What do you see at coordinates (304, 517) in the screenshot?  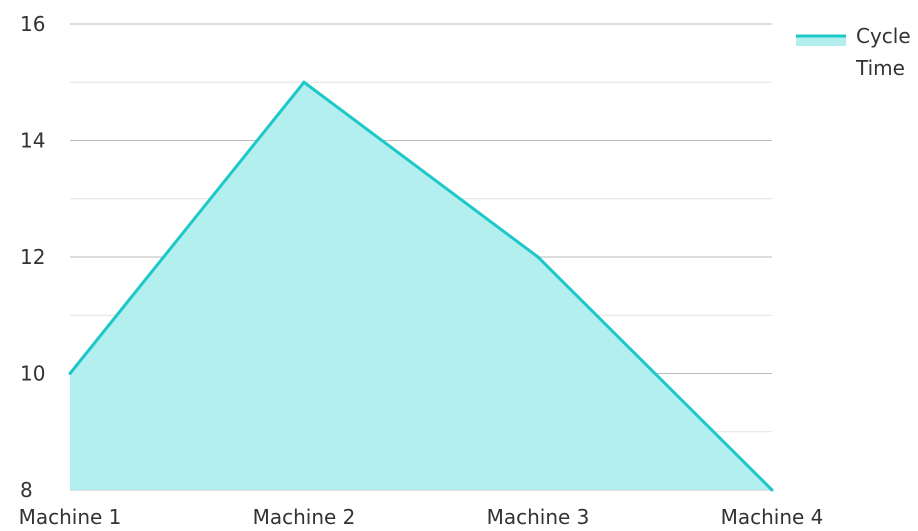 I see `x-tick-label: Machine 2` at bounding box center [304, 517].